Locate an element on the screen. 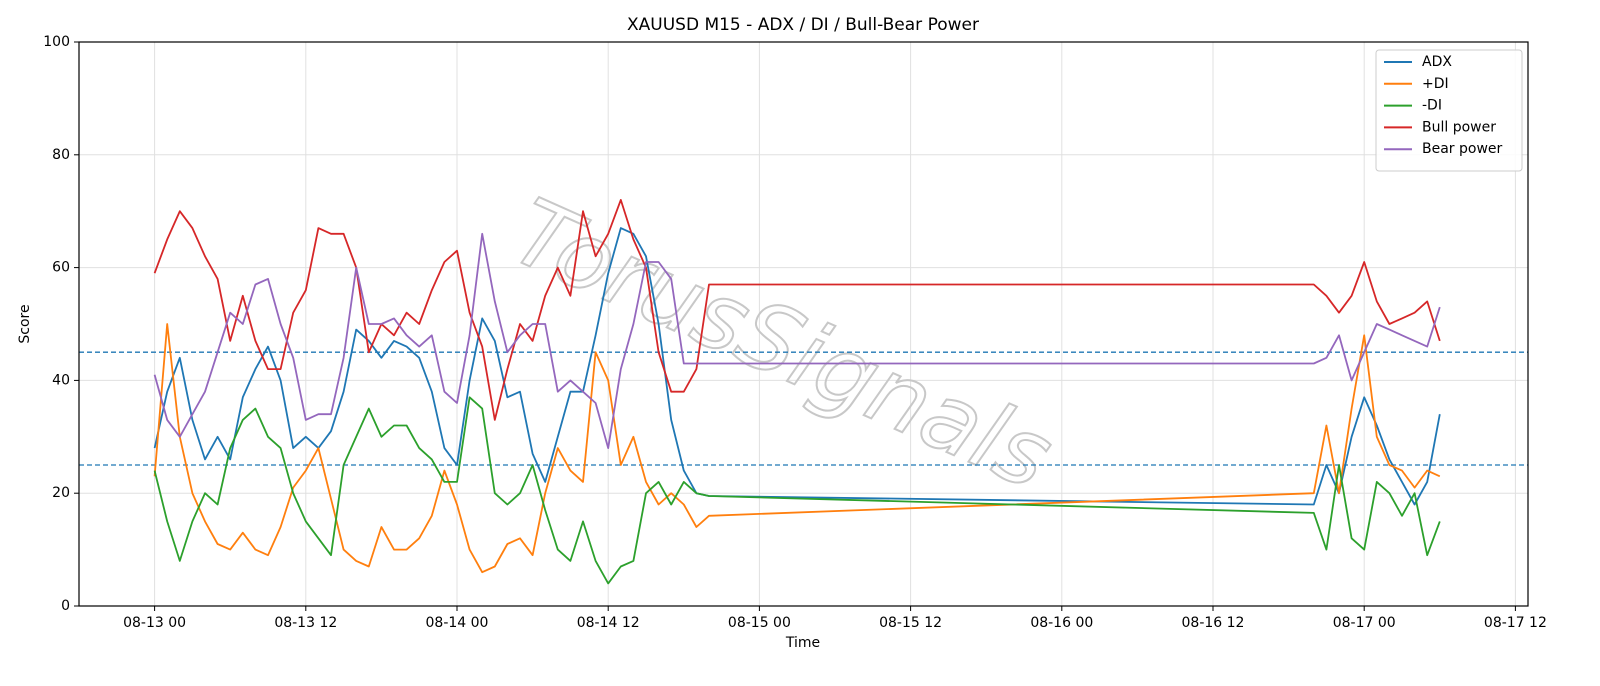  x-axis-label: Time is located at coordinates (802, 643).